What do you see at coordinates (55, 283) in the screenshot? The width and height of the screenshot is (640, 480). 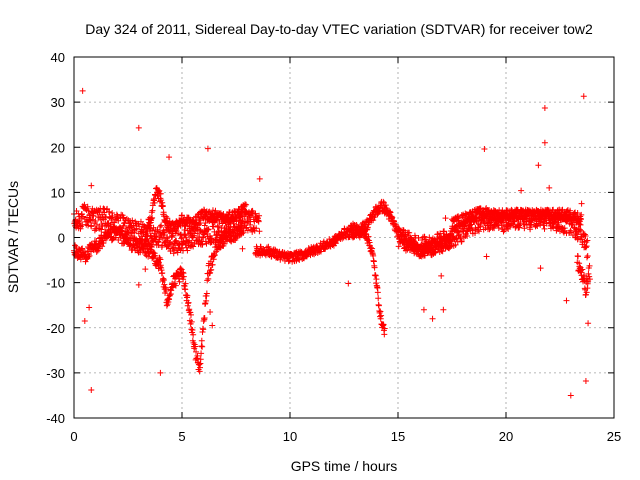 I see `y-tick-label: -10` at bounding box center [55, 283].